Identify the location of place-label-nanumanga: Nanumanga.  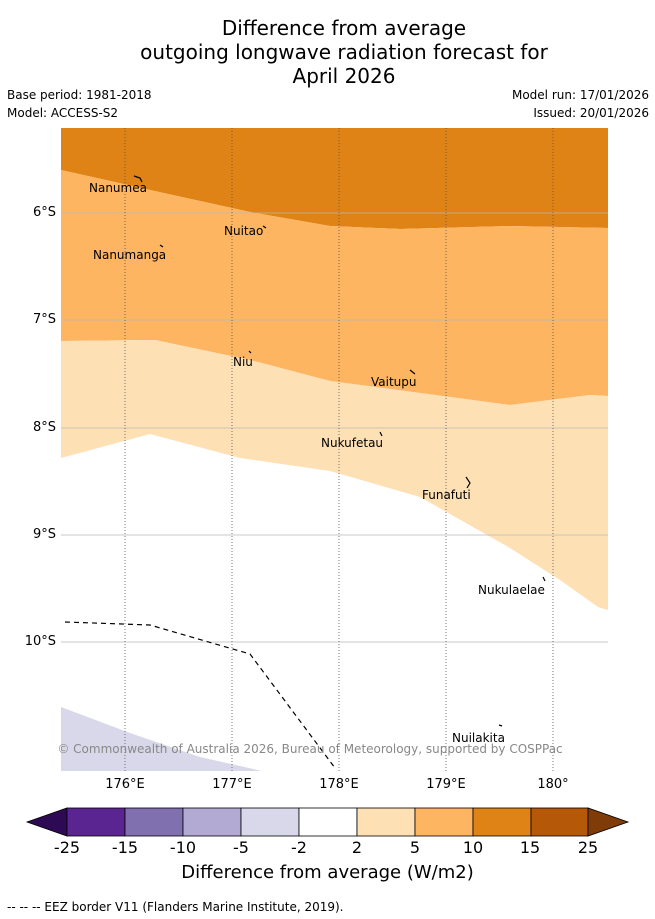
(130, 255).